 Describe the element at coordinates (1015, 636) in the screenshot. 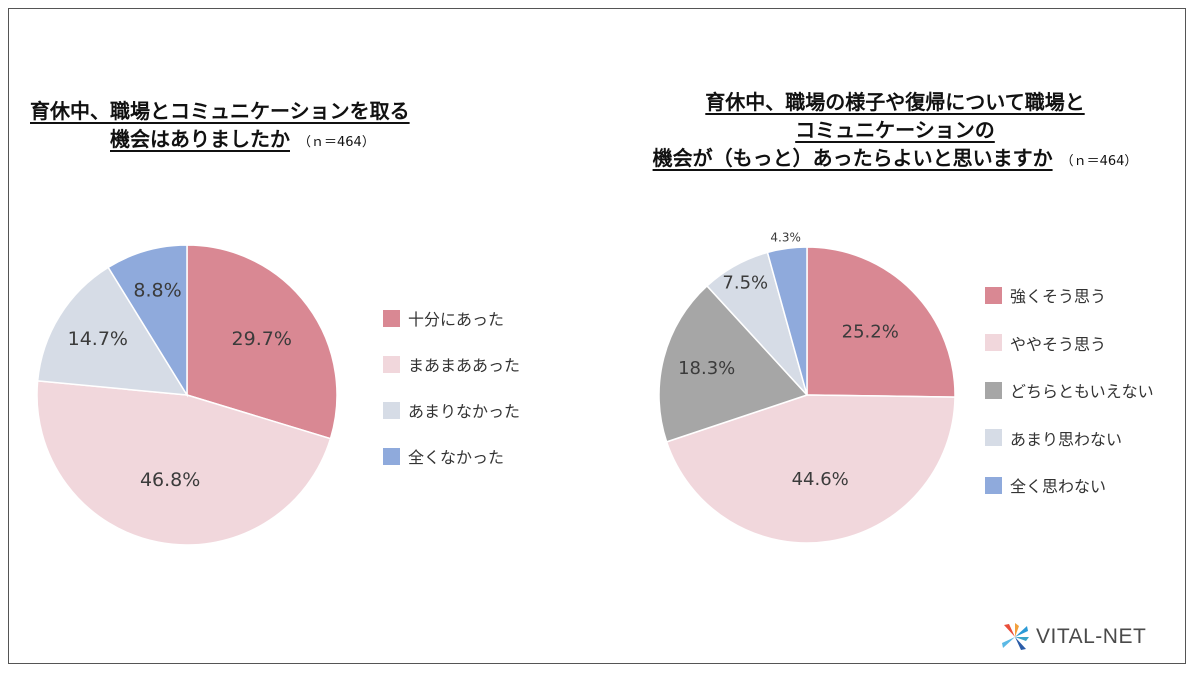

I see `vitalnet-logo-icon` at that location.